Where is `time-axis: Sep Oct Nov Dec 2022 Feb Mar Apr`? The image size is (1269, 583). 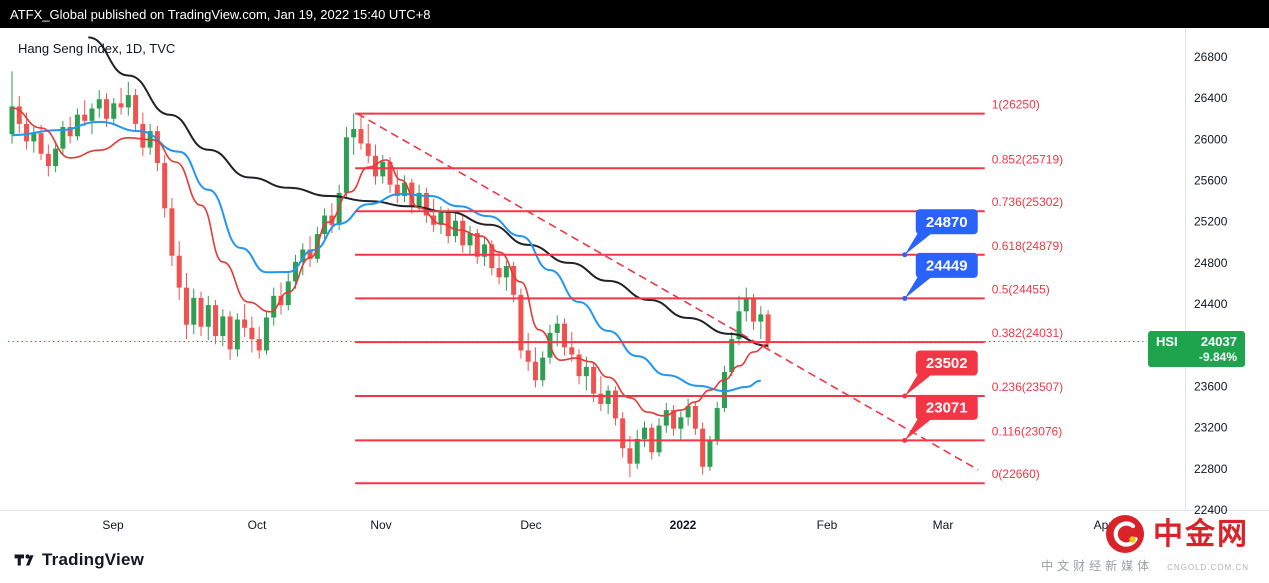 time-axis: Sep Oct Nov Dec 2022 Feb Mar Apr is located at coordinates (607, 525).